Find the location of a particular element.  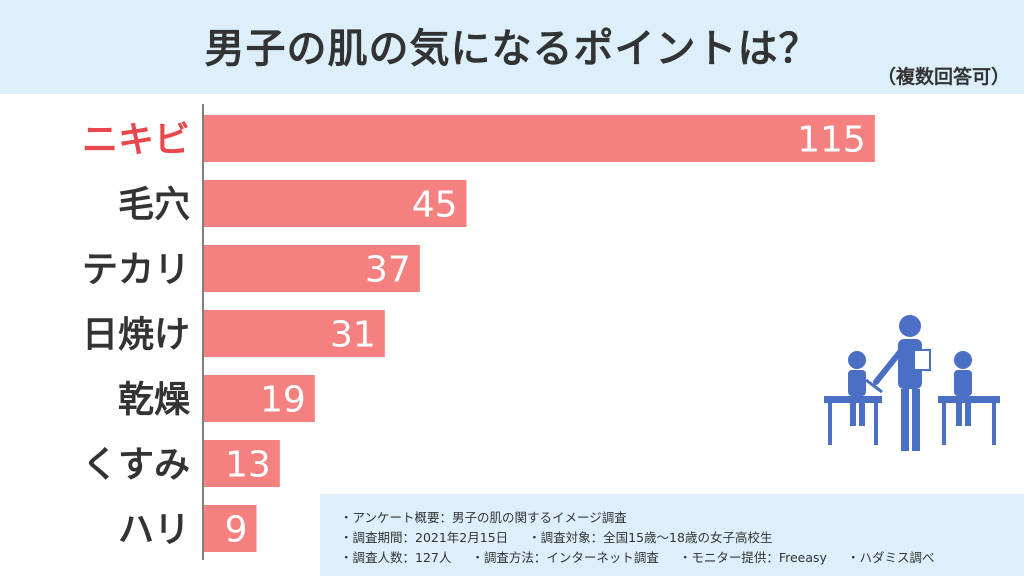

note-item: ・モニター提供：Freeasy is located at coordinates (752, 557).